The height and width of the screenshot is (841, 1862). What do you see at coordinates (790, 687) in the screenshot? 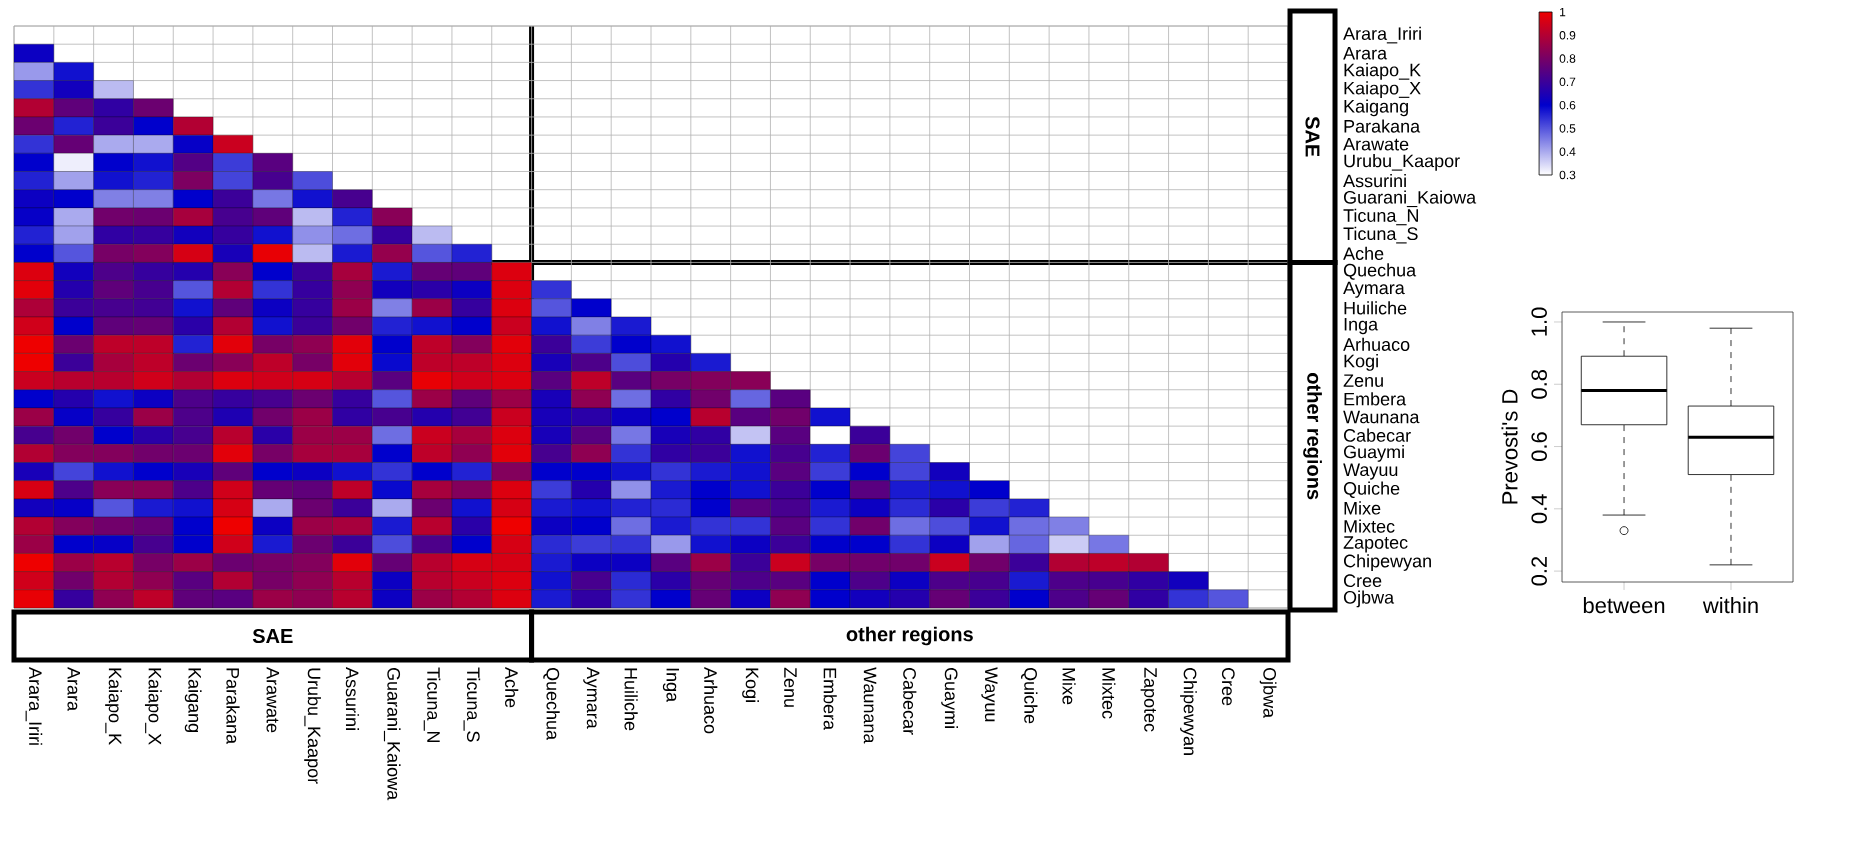
I see `x-tick-label: Zenu` at bounding box center [790, 687].